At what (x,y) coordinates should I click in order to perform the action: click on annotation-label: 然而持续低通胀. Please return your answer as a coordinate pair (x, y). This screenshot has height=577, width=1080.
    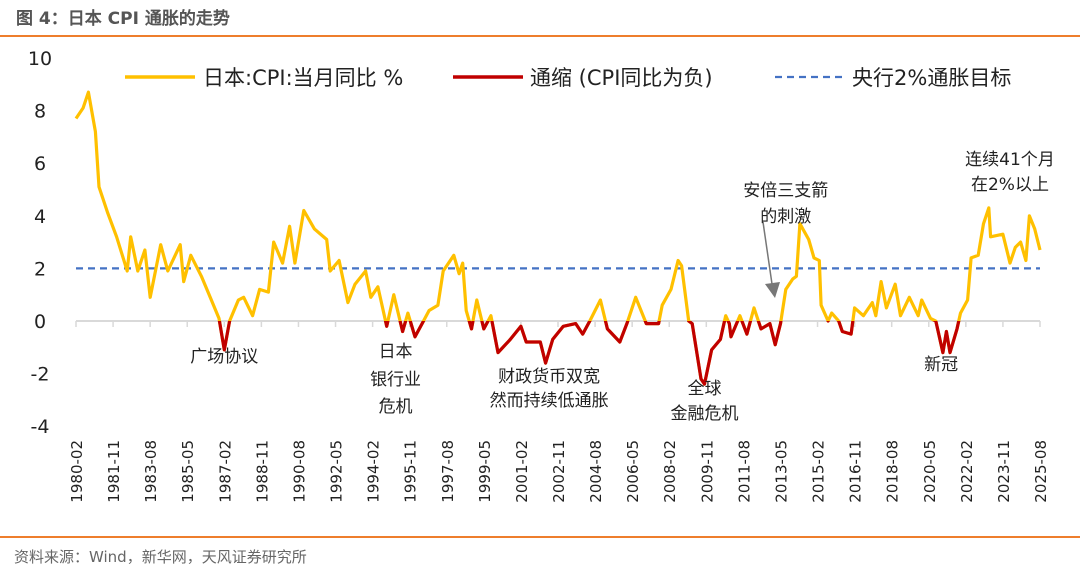
    Looking at the image, I should click on (549, 401).